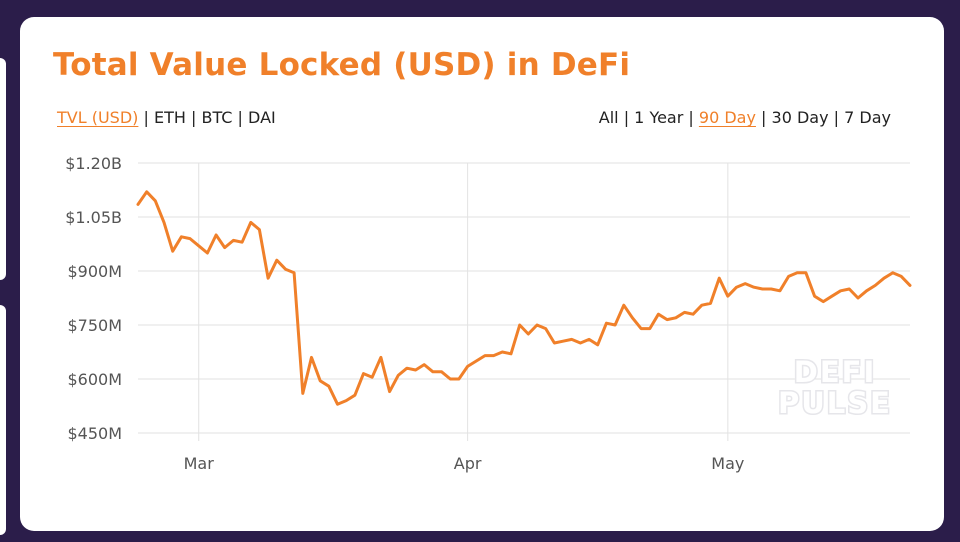 Image resolution: width=960 pixels, height=542 pixels. I want to click on side-panel-edge-top, so click(3, 169).